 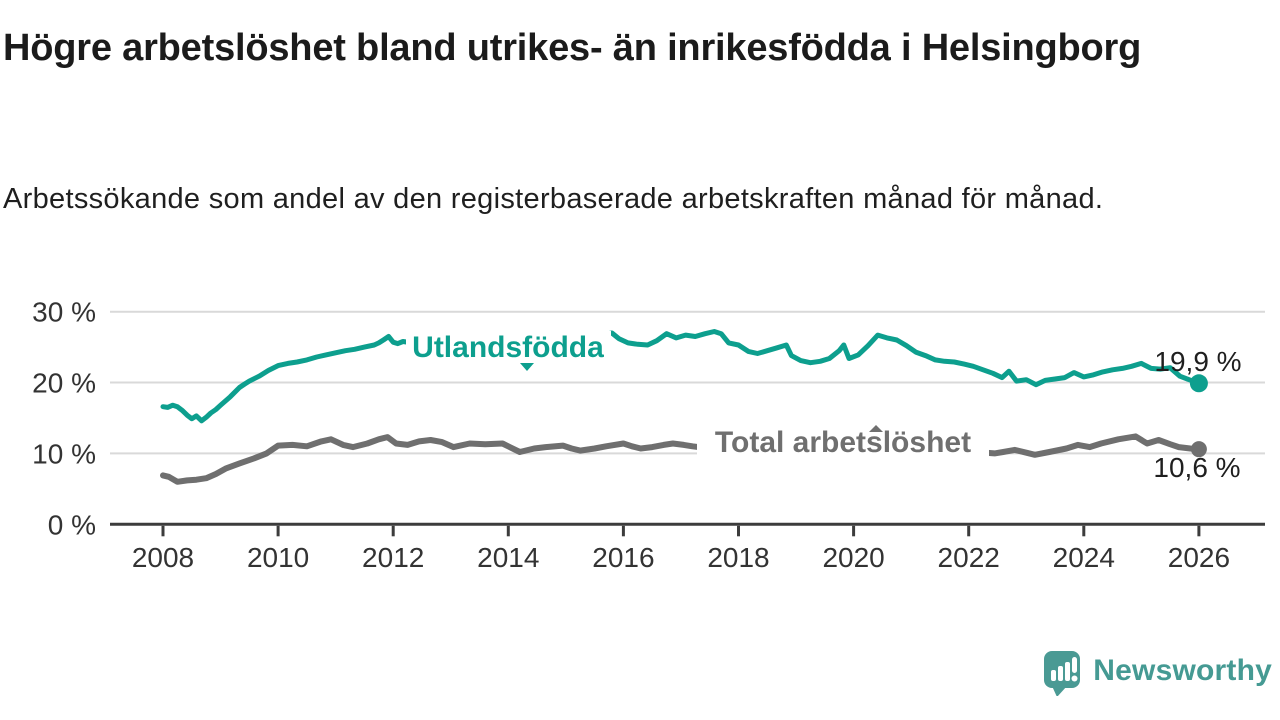 What do you see at coordinates (969, 557) in the screenshot?
I see `x-axis-label: 2022` at bounding box center [969, 557].